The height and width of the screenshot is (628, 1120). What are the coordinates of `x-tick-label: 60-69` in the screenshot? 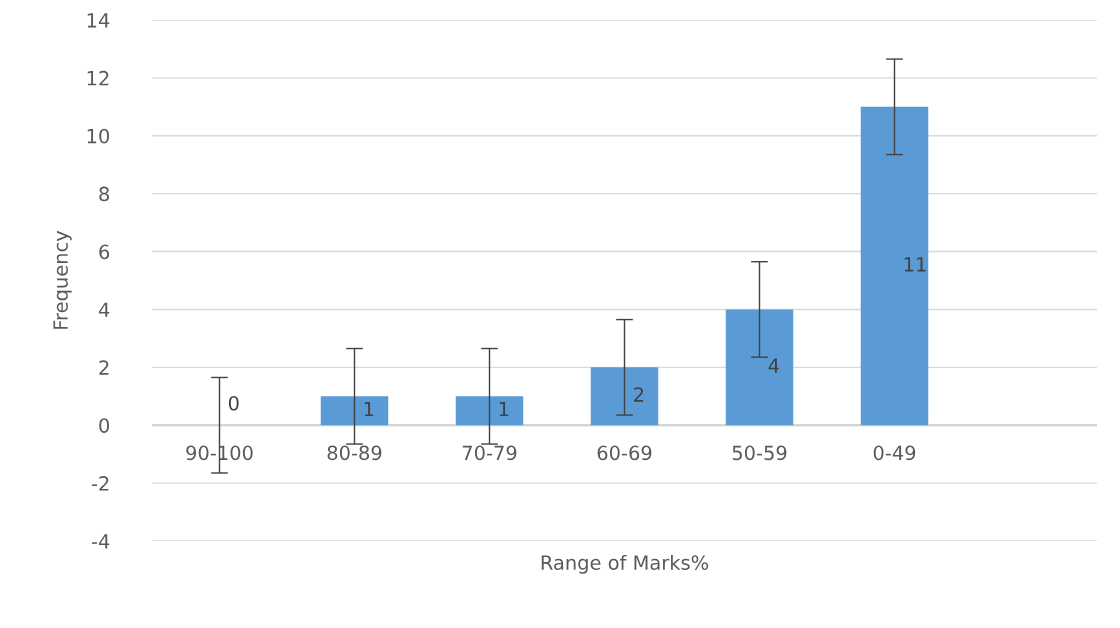 It's located at (624, 453).